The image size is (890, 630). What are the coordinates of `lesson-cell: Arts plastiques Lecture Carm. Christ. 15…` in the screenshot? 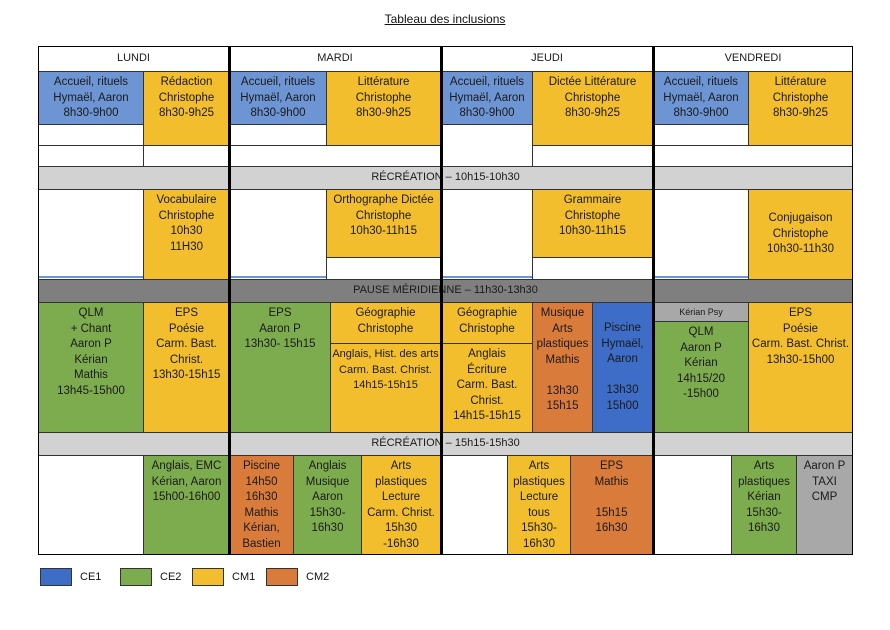 It's located at (401, 505).